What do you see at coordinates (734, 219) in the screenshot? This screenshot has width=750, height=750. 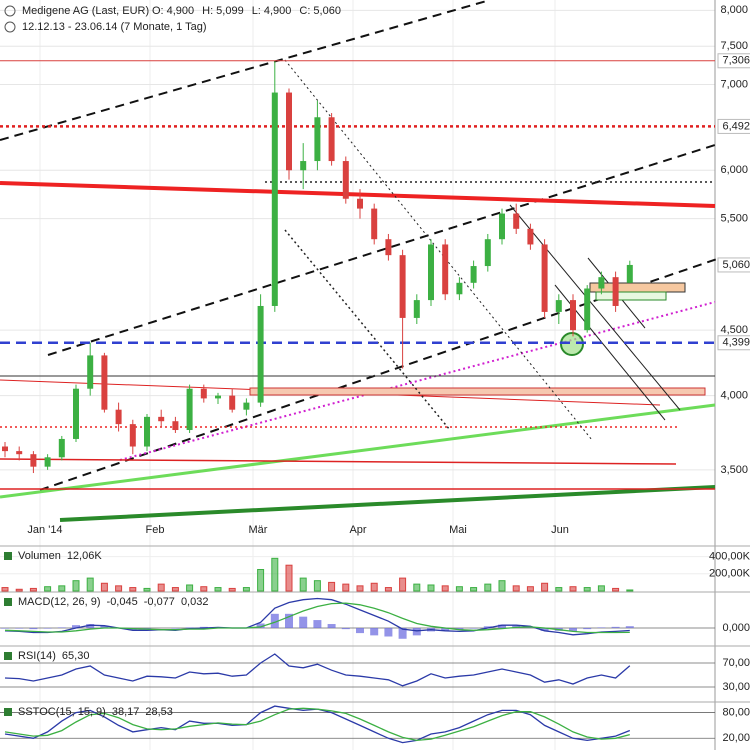 I see `y-tick-label: 5,500` at bounding box center [734, 219].